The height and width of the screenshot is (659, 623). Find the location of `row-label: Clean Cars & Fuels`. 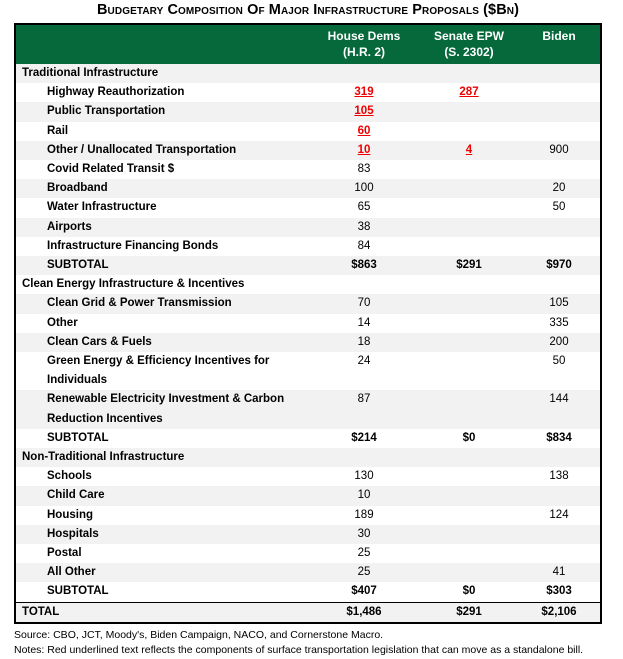

row-label: Clean Cars & Fuels is located at coordinates (99, 341).